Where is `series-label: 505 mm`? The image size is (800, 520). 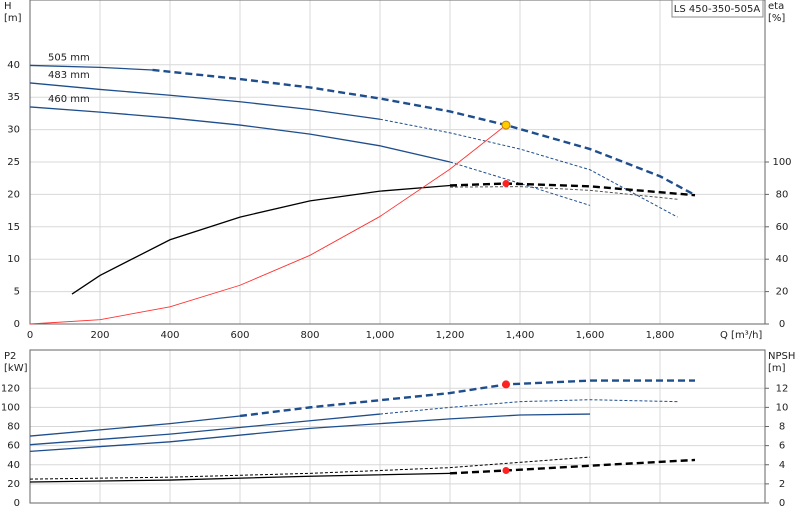
series-label: 505 mm is located at coordinates (69, 57).